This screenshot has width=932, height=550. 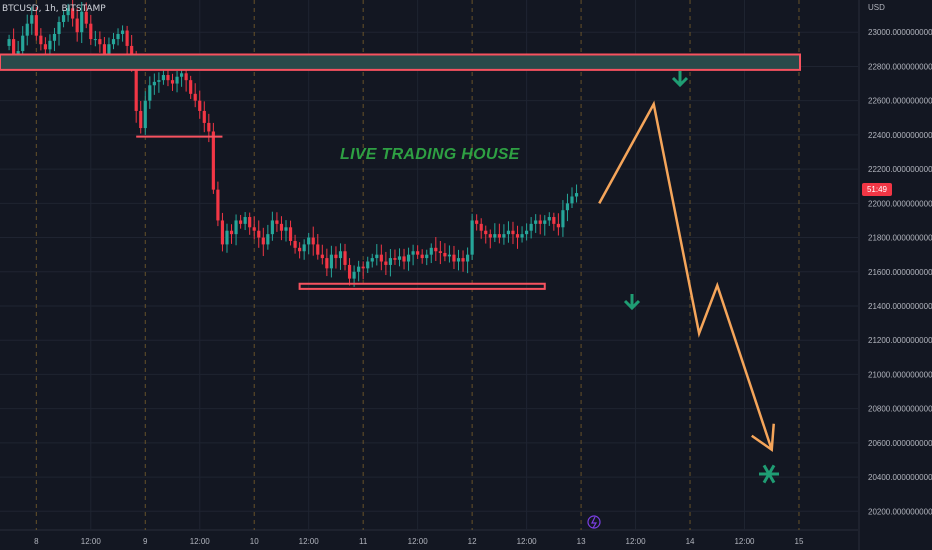 I want to click on y-tick-label: 20400.000000000, so click(x=900, y=477).